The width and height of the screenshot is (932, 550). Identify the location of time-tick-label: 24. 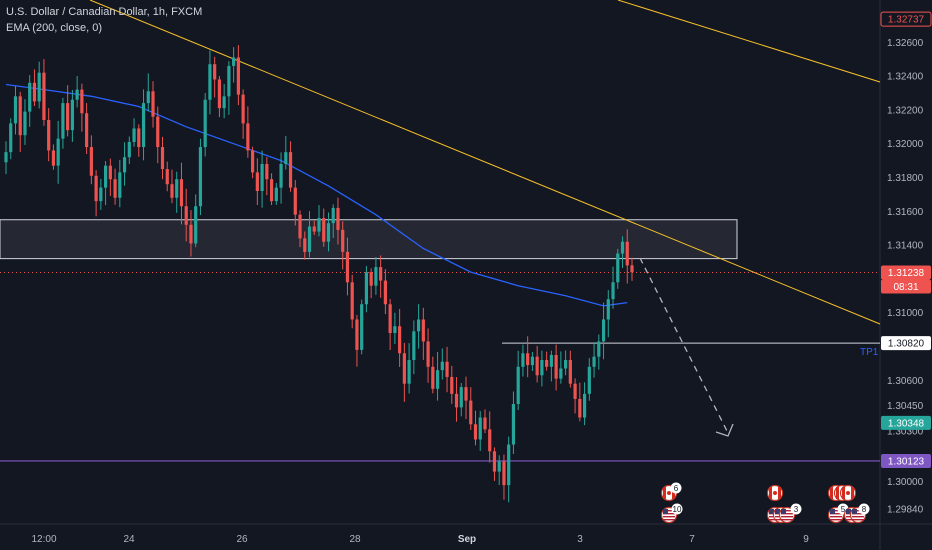
(129, 539).